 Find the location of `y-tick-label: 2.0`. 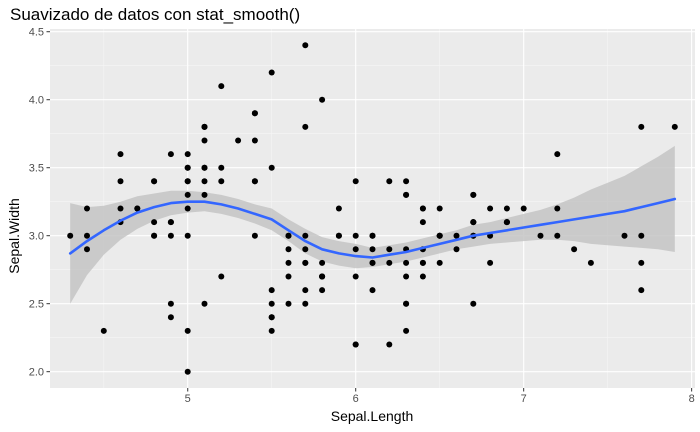

y-tick-label: 2.0 is located at coordinates (36, 373).